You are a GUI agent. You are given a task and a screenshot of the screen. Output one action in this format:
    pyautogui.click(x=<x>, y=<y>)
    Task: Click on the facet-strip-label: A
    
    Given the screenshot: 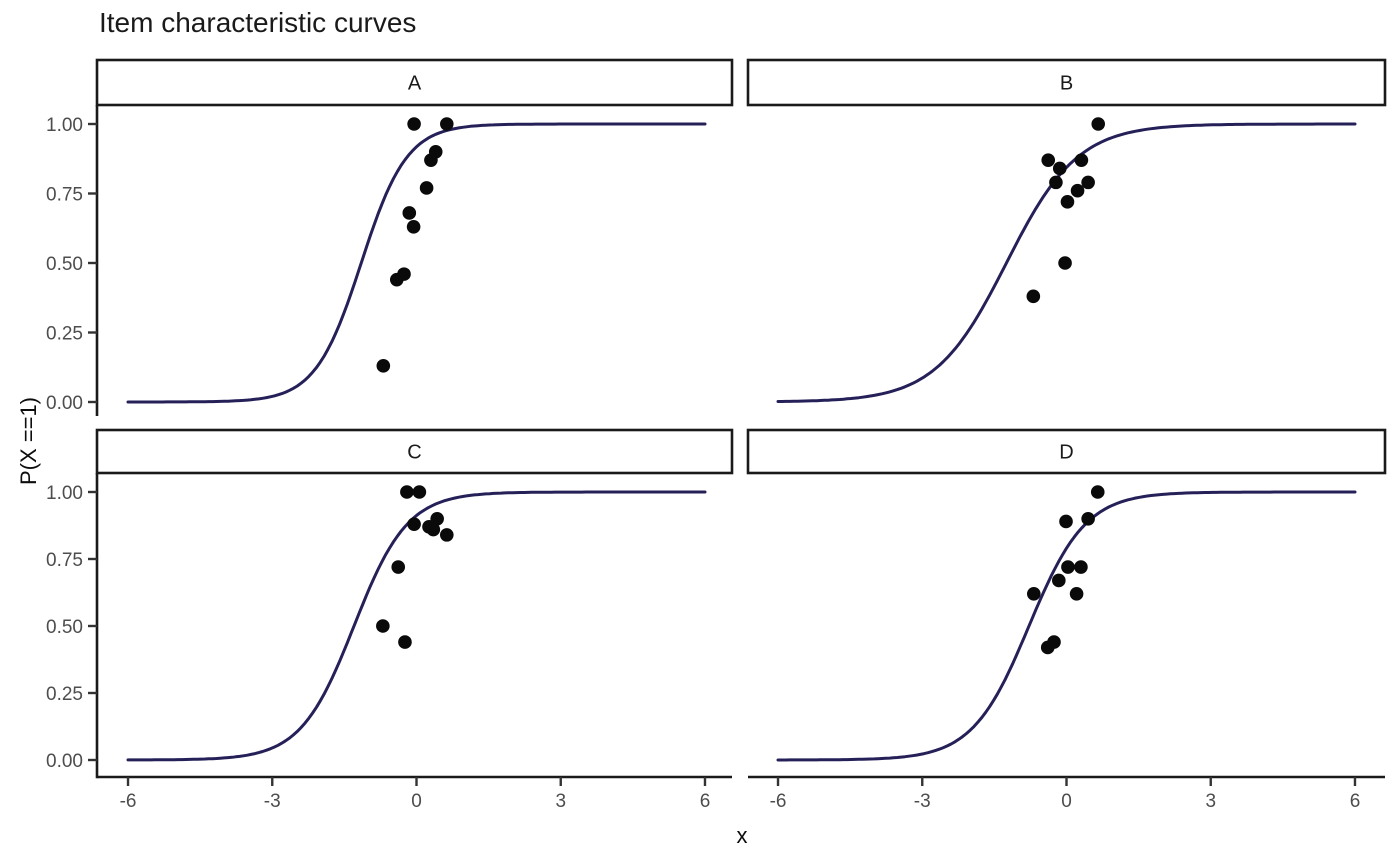 What is the action you would take?
    pyautogui.click(x=415, y=84)
    